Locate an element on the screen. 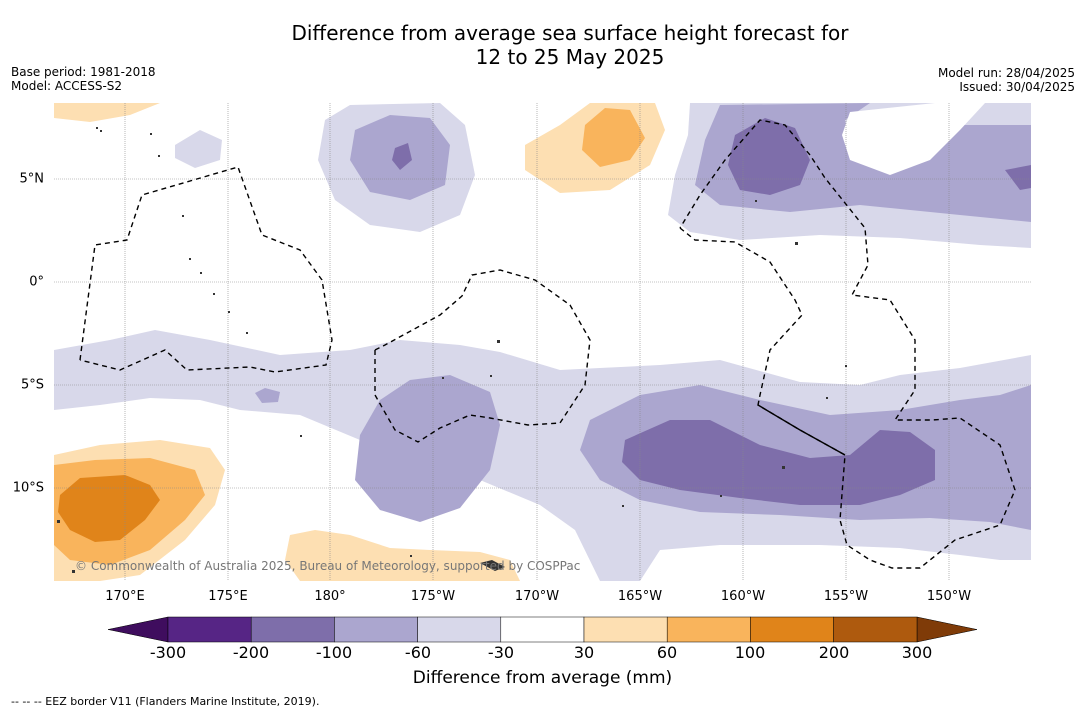  colorbar-under-arrow is located at coordinates (138, 629).